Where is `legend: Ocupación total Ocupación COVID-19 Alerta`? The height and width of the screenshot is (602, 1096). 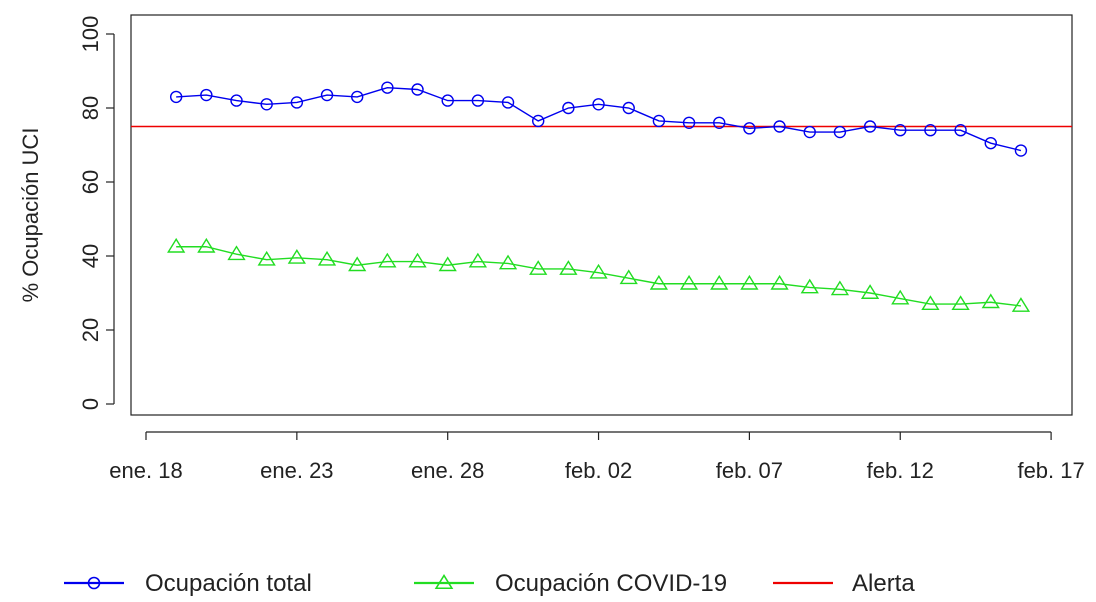
legend: Ocupación total Ocupación COVID-19 Alerta is located at coordinates (489, 583).